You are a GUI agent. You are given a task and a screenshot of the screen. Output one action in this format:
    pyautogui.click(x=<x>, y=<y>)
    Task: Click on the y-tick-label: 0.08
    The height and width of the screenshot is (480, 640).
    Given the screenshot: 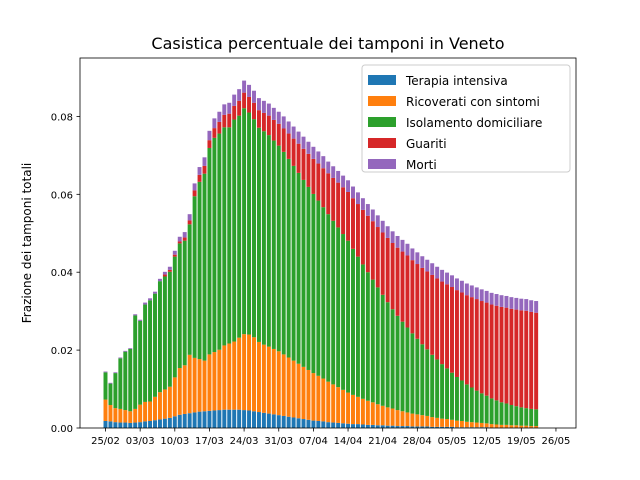 What is the action you would take?
    pyautogui.click(x=62, y=117)
    